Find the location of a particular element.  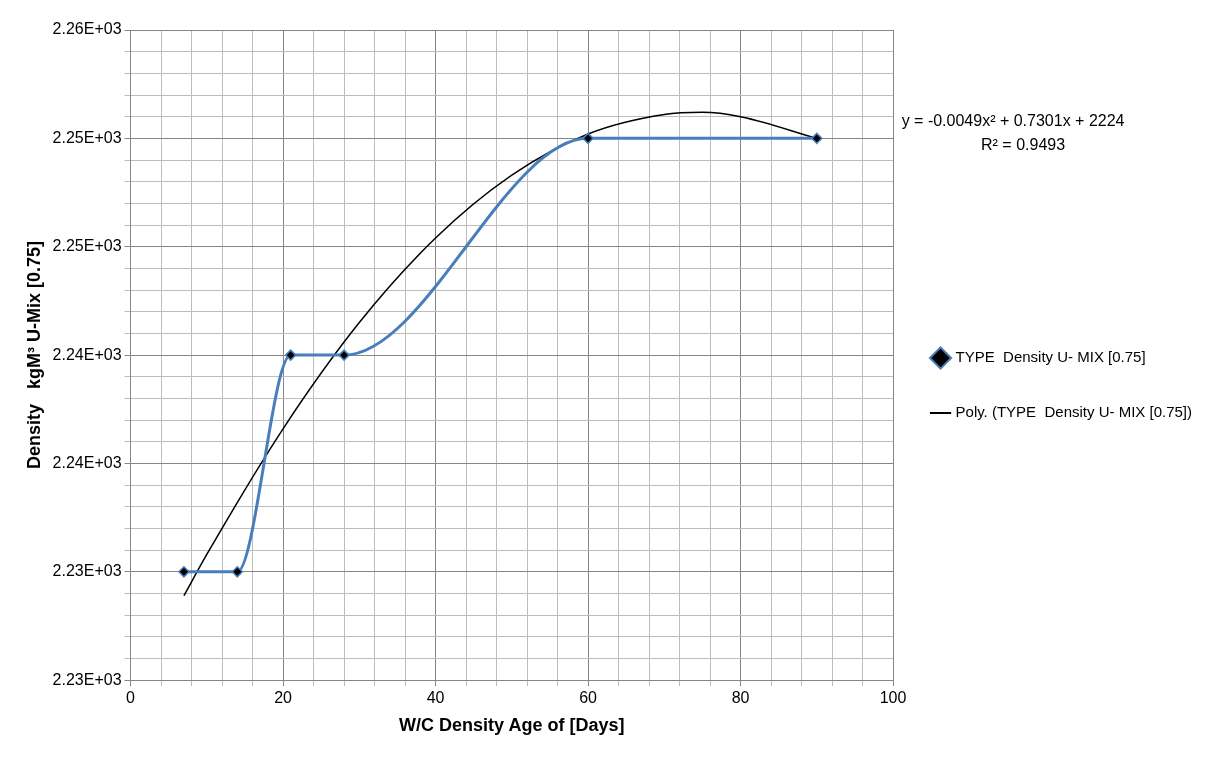

y-axis-title: Density kgM³ U-Mix [0.75] is located at coordinates (33, 355).